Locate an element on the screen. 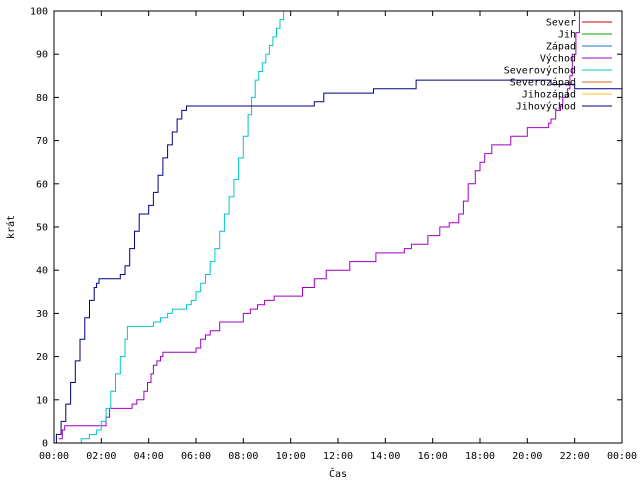  y-tick-label: 90 is located at coordinates (42, 55).